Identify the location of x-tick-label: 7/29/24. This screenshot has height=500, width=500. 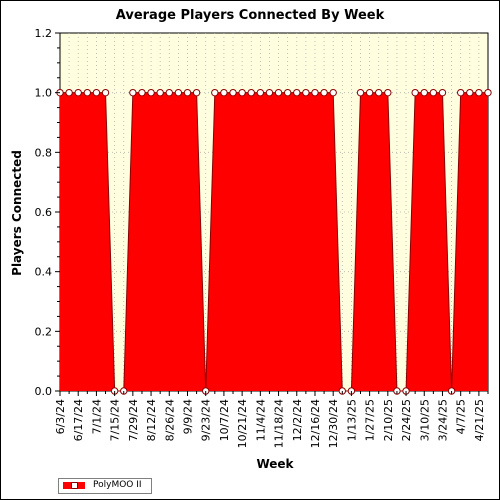
(133, 420).